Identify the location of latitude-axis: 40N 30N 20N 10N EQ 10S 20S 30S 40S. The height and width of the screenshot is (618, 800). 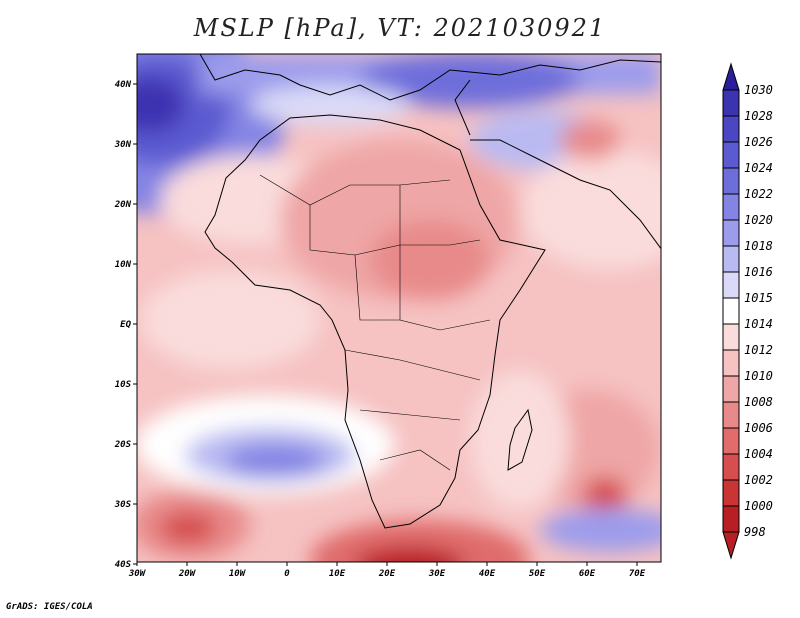
(125, 325).